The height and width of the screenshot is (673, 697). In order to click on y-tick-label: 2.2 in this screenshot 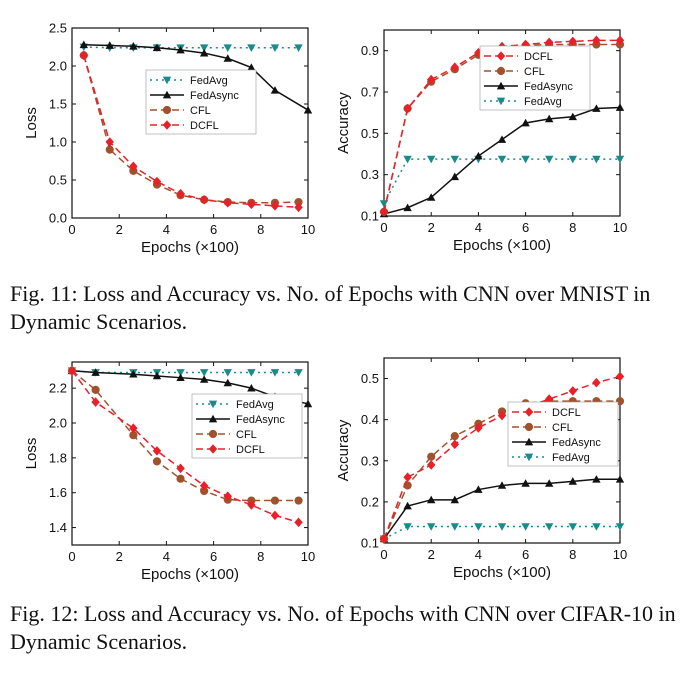, I will do `click(58, 388)`.